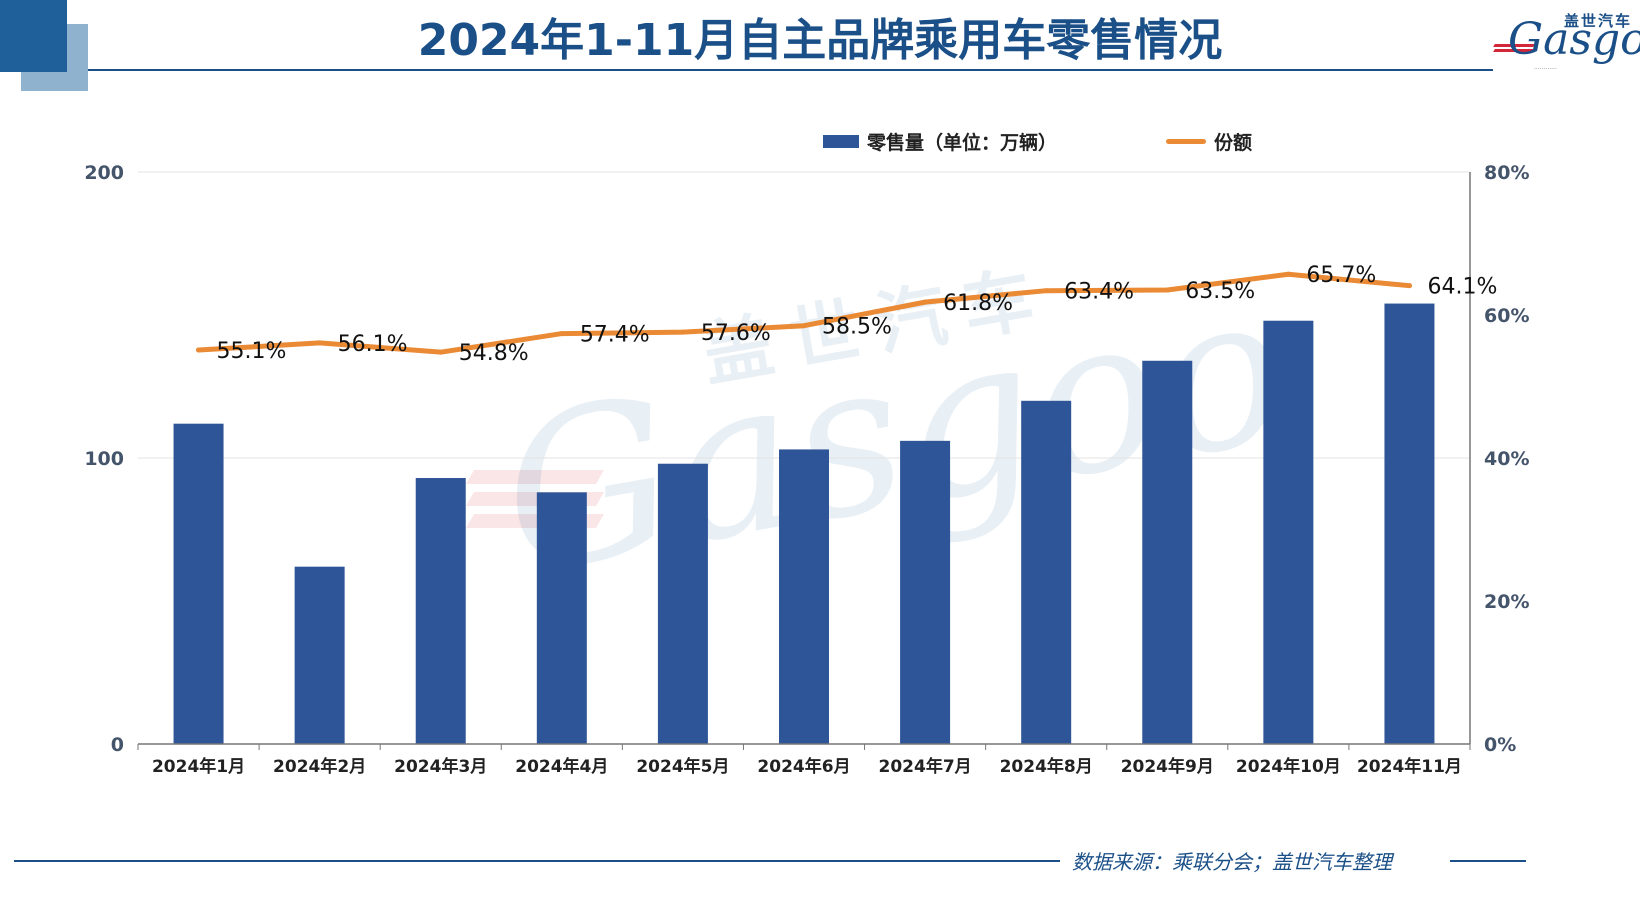  Describe the element at coordinates (252, 351) in the screenshot. I see `share-data-label: 55.1%` at that location.